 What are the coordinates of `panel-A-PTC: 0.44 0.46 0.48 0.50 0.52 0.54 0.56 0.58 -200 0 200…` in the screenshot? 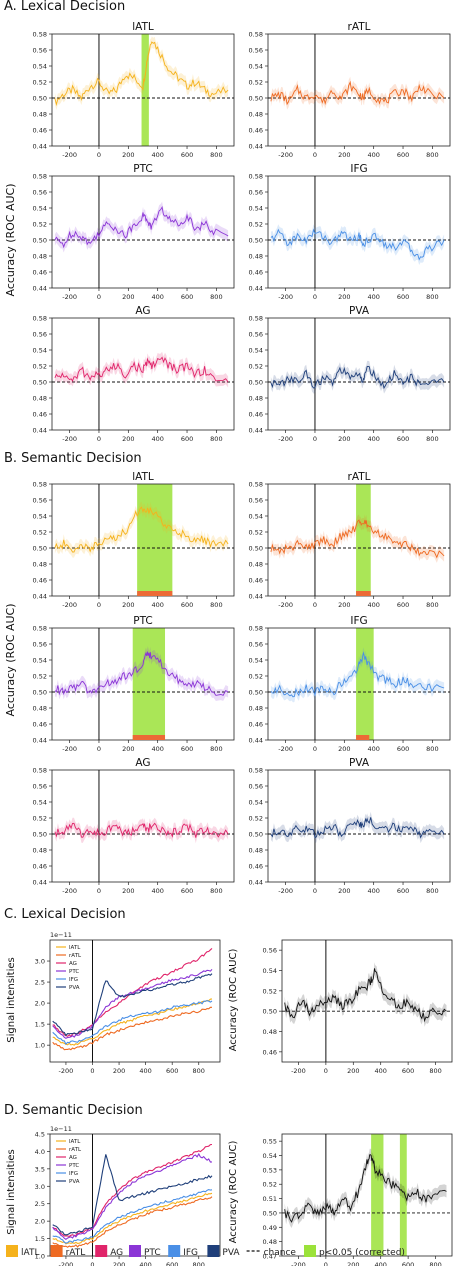 It's located at (134, 232).